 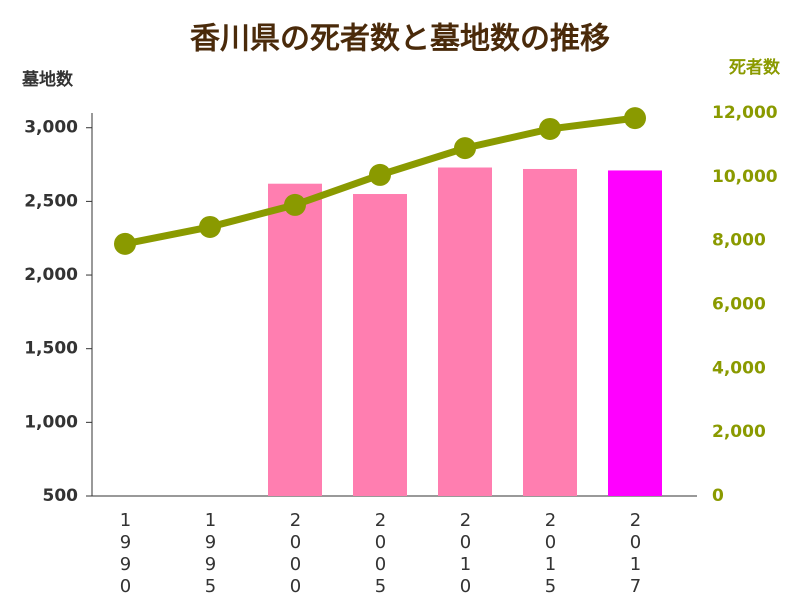 I want to click on x-tick-label: 2005, so click(x=380, y=554).